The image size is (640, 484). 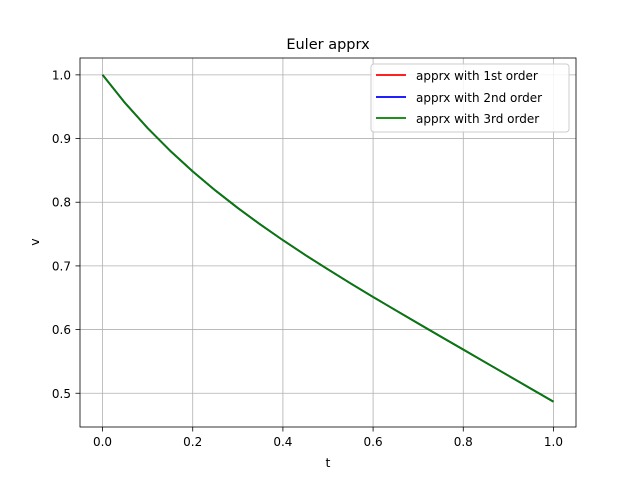 What do you see at coordinates (34, 242) in the screenshot?
I see `y-axis-label: v` at bounding box center [34, 242].